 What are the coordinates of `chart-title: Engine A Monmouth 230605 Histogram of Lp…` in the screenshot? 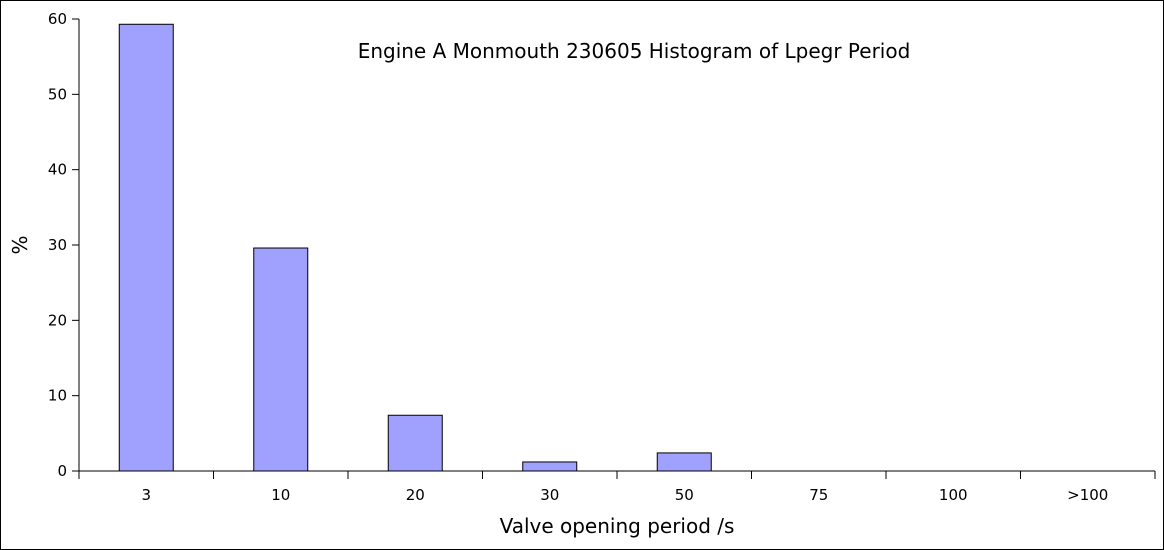 It's located at (634, 51).